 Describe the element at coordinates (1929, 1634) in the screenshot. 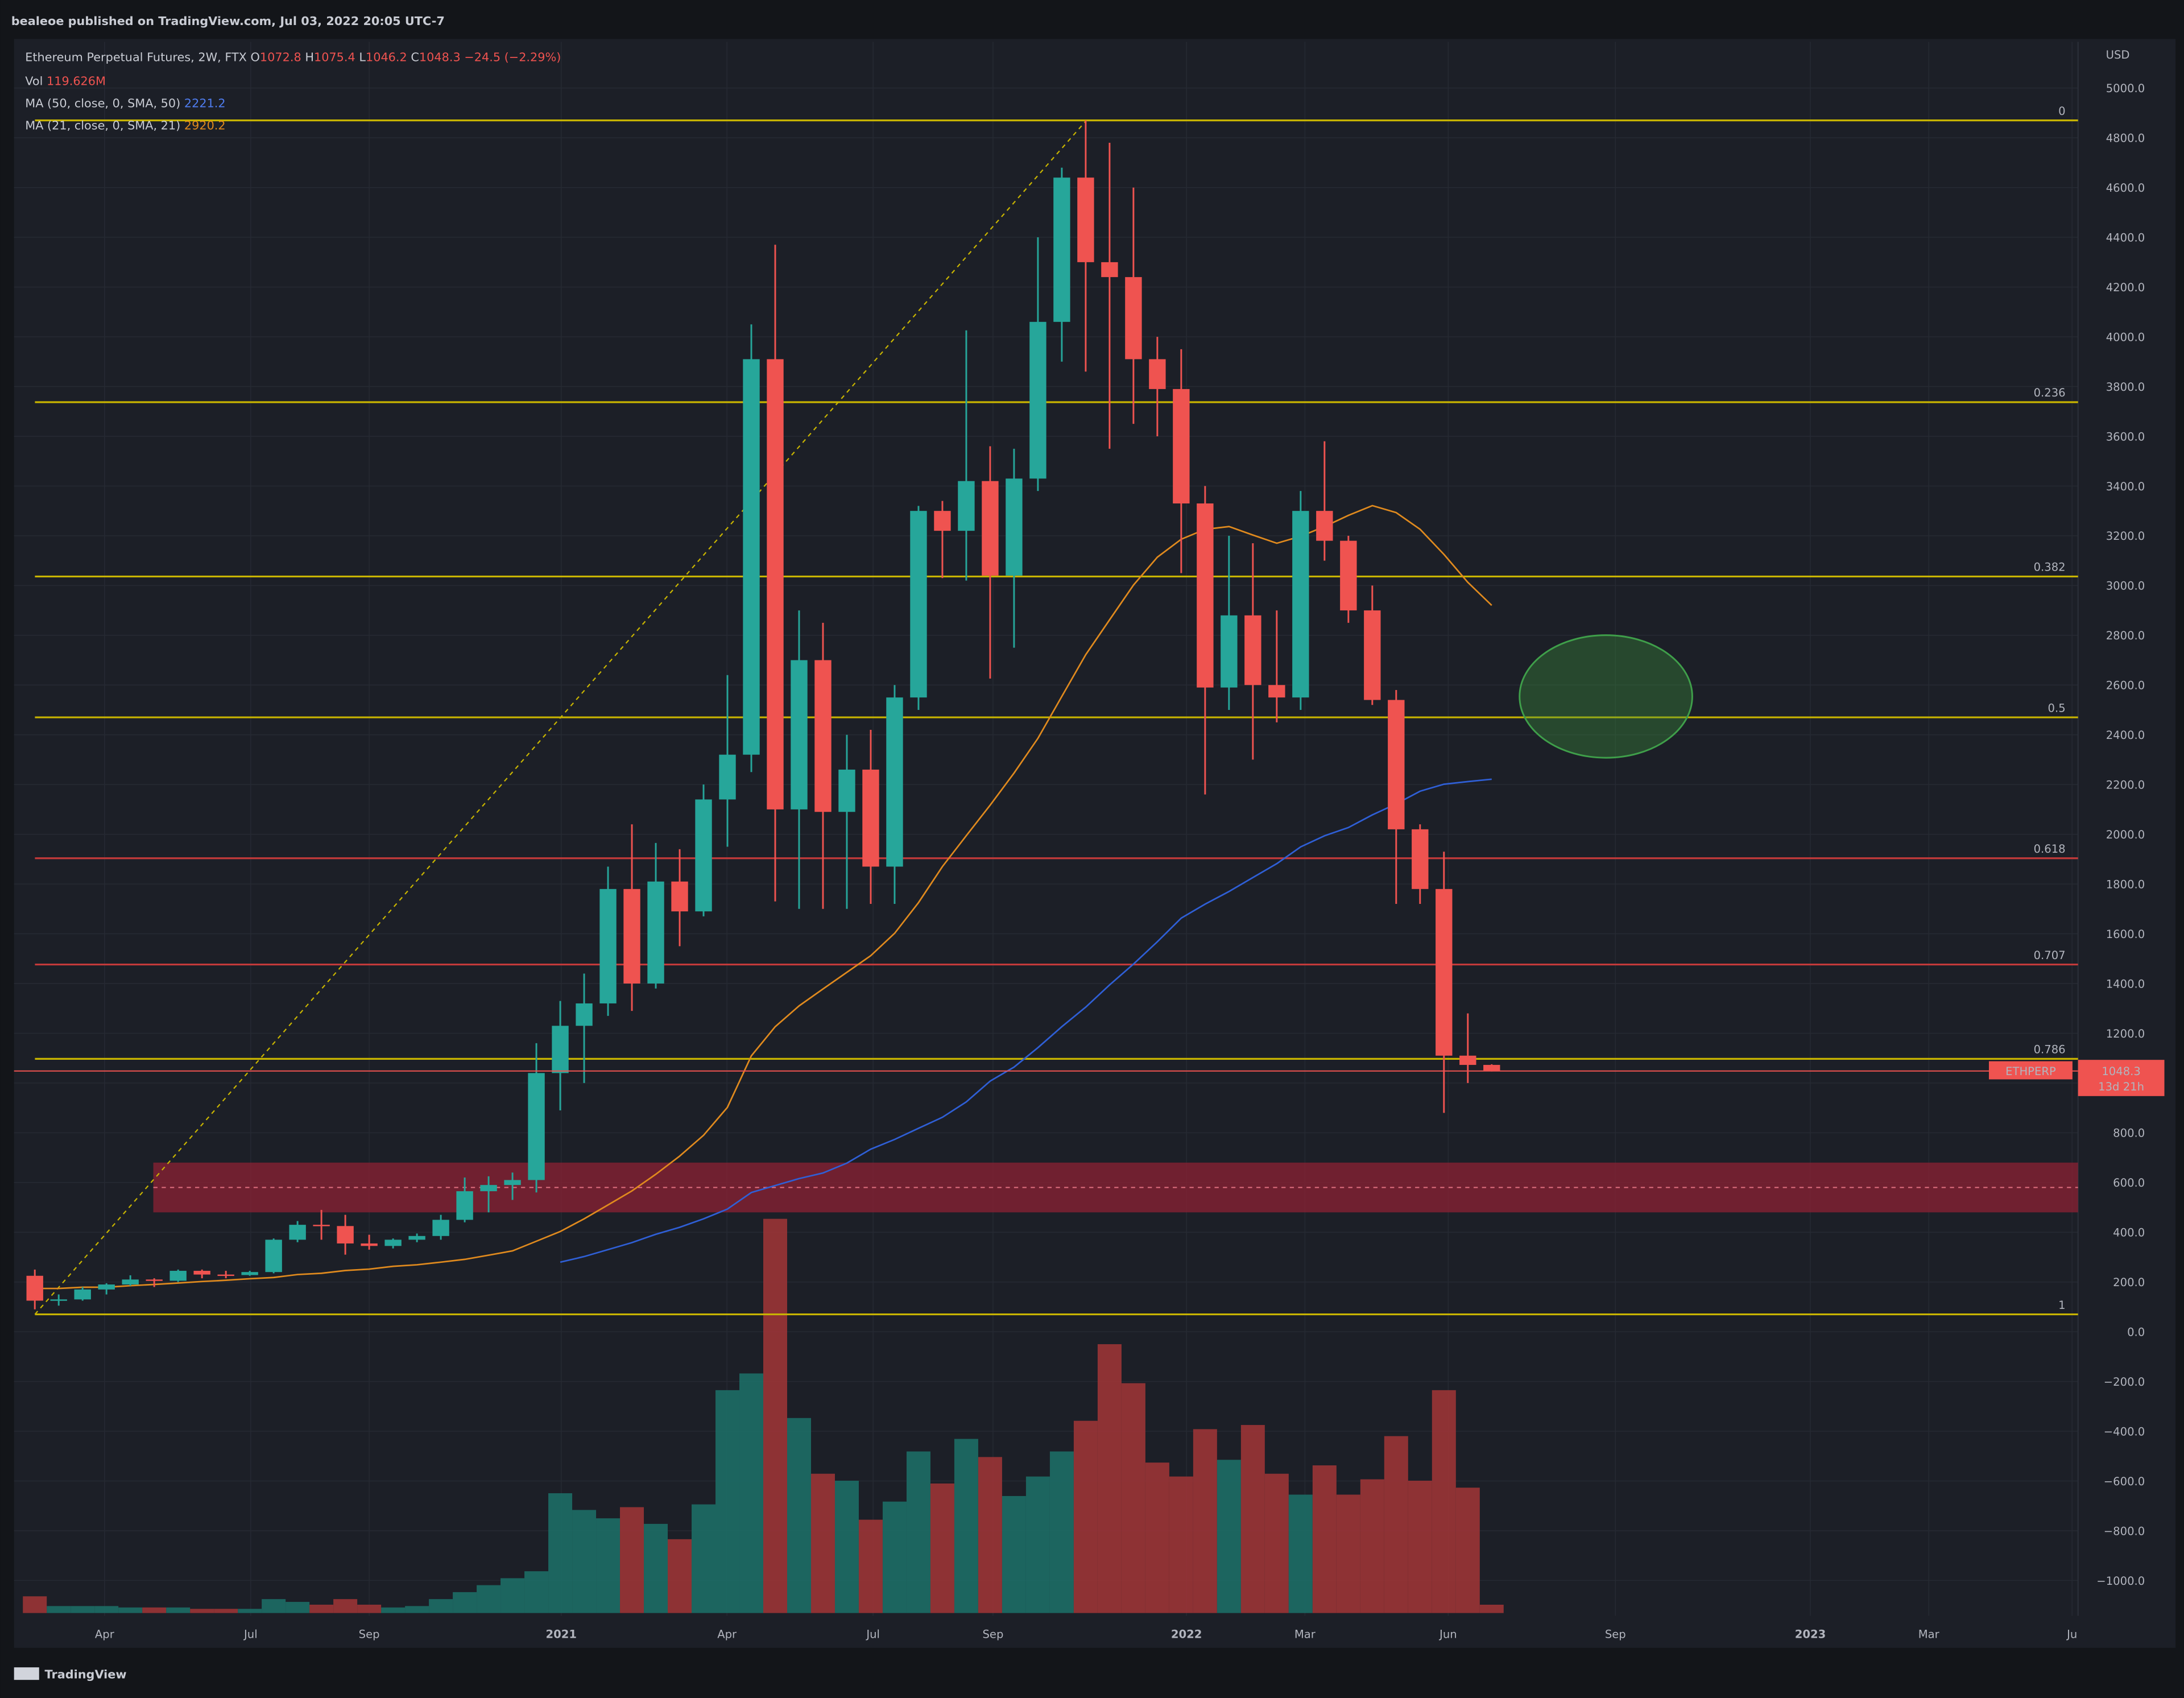

I see `x-tick-label: Mar` at that location.